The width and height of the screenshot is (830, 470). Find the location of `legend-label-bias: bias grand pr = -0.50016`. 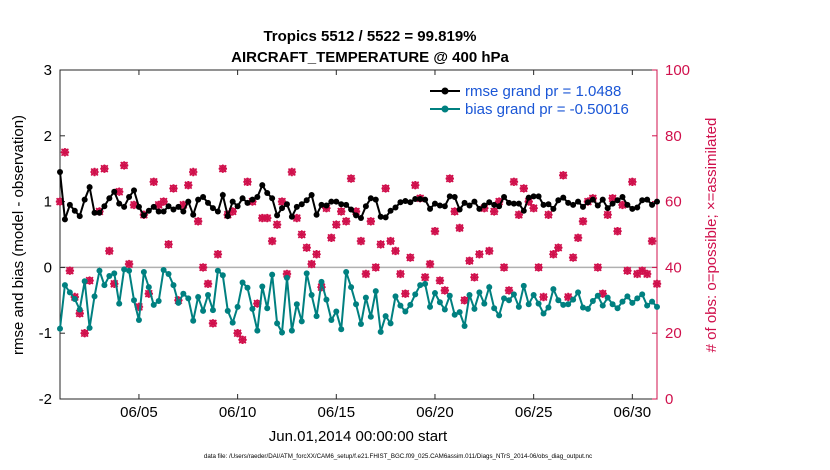

legend-label-bias: bias grand pr = -0.50016 is located at coordinates (547, 109).